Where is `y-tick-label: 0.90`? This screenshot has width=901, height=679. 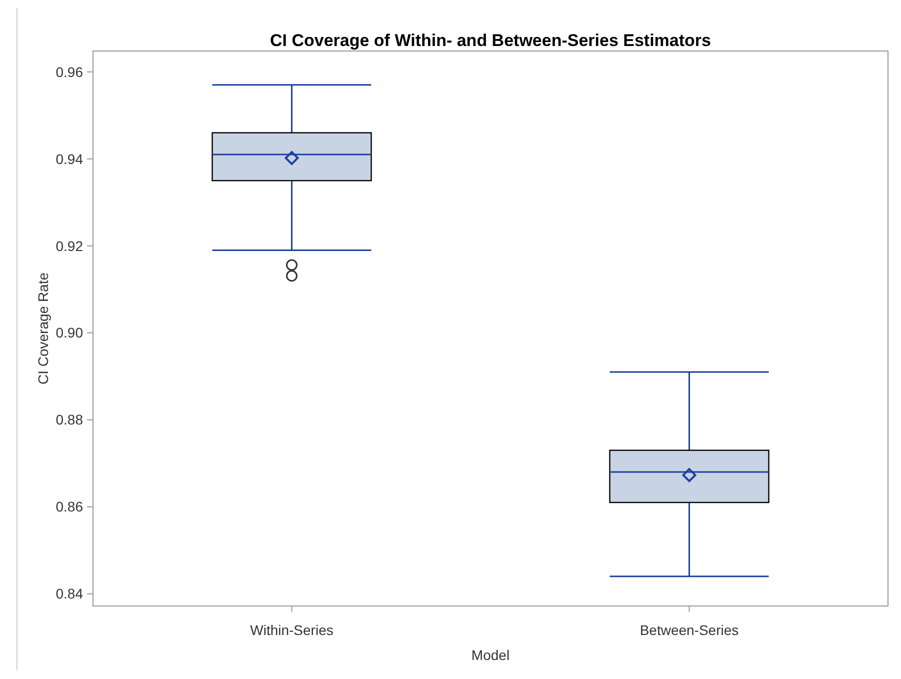
y-tick-label: 0.90 is located at coordinates (70, 332).